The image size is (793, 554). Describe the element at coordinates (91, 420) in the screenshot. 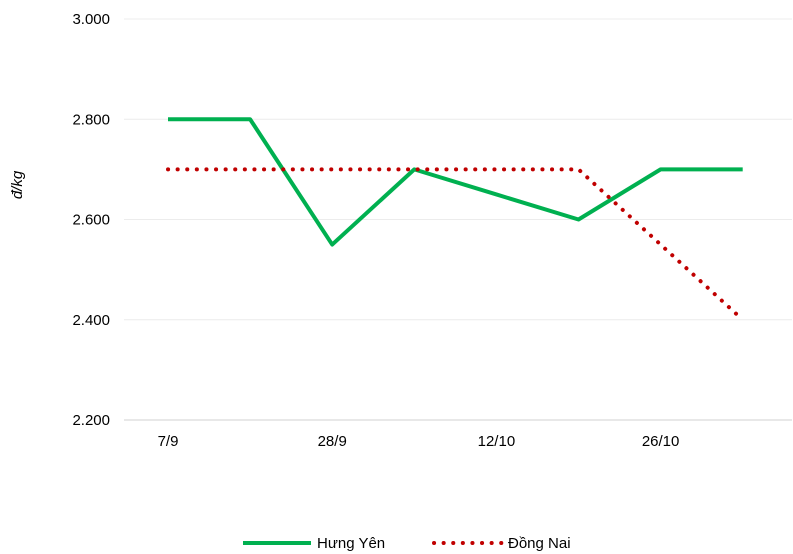

I see `y-tick-label: 2.200` at that location.